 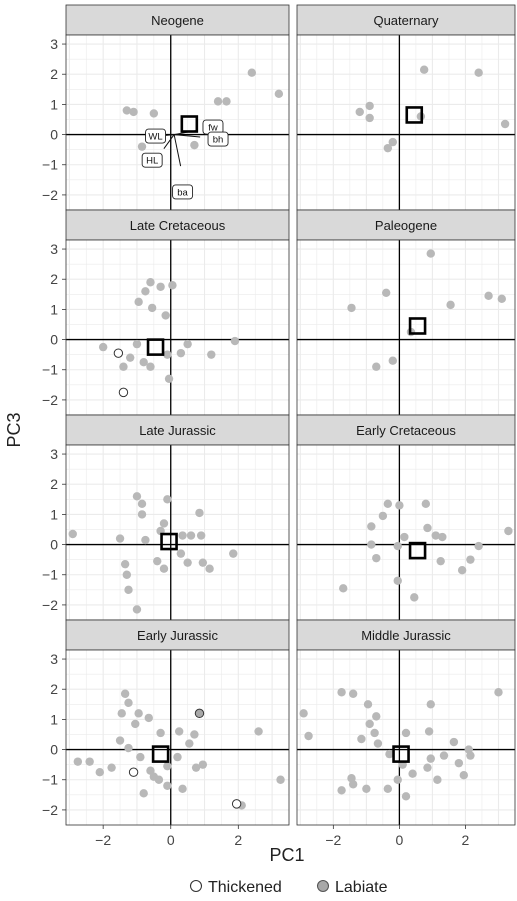 I want to click on strip-quaternary, so click(x=406, y=20).